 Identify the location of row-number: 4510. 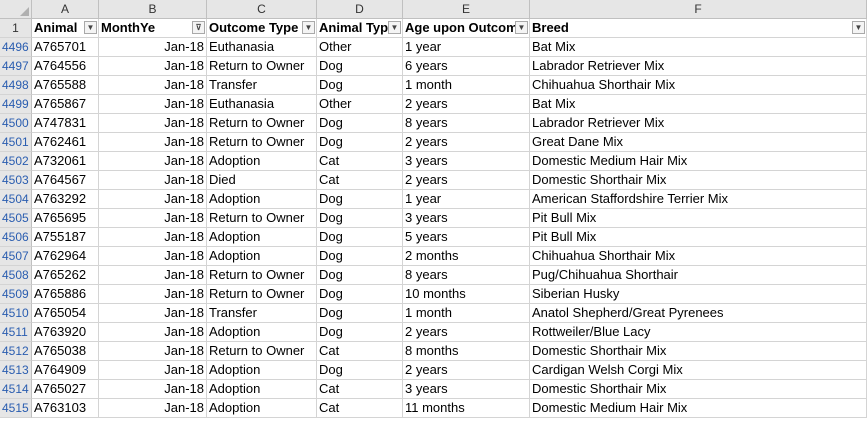
(16, 313).